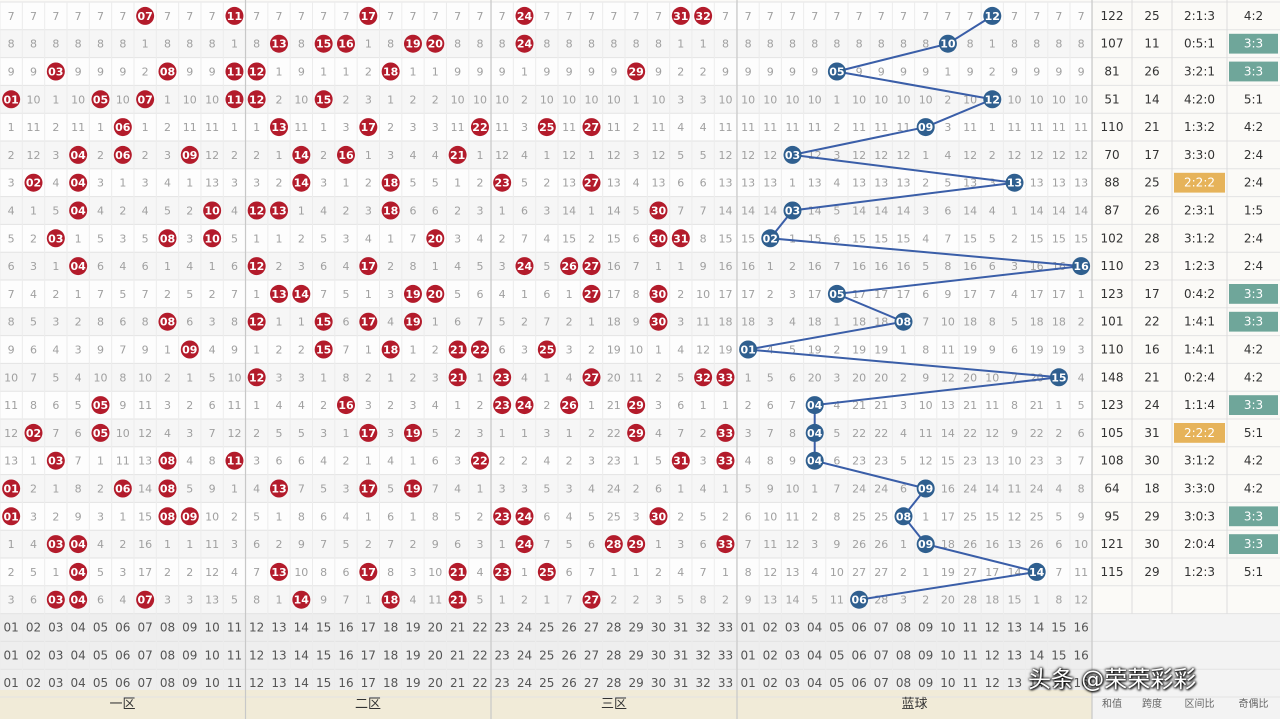 This screenshot has width=1280, height=719. I want to click on omission-value: 14, so click(793, 600).